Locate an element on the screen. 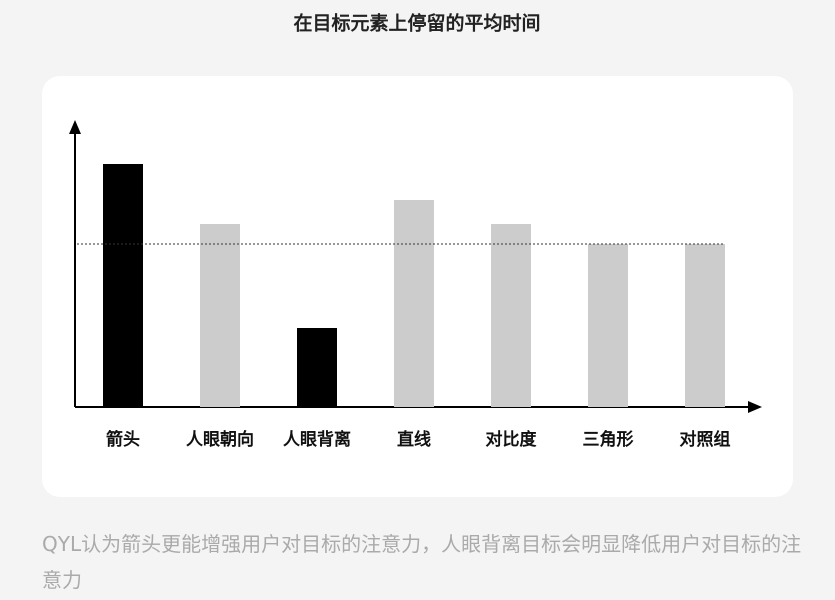 This screenshot has height=600, width=835. x-tick-label: 三角形 is located at coordinates (608, 439).